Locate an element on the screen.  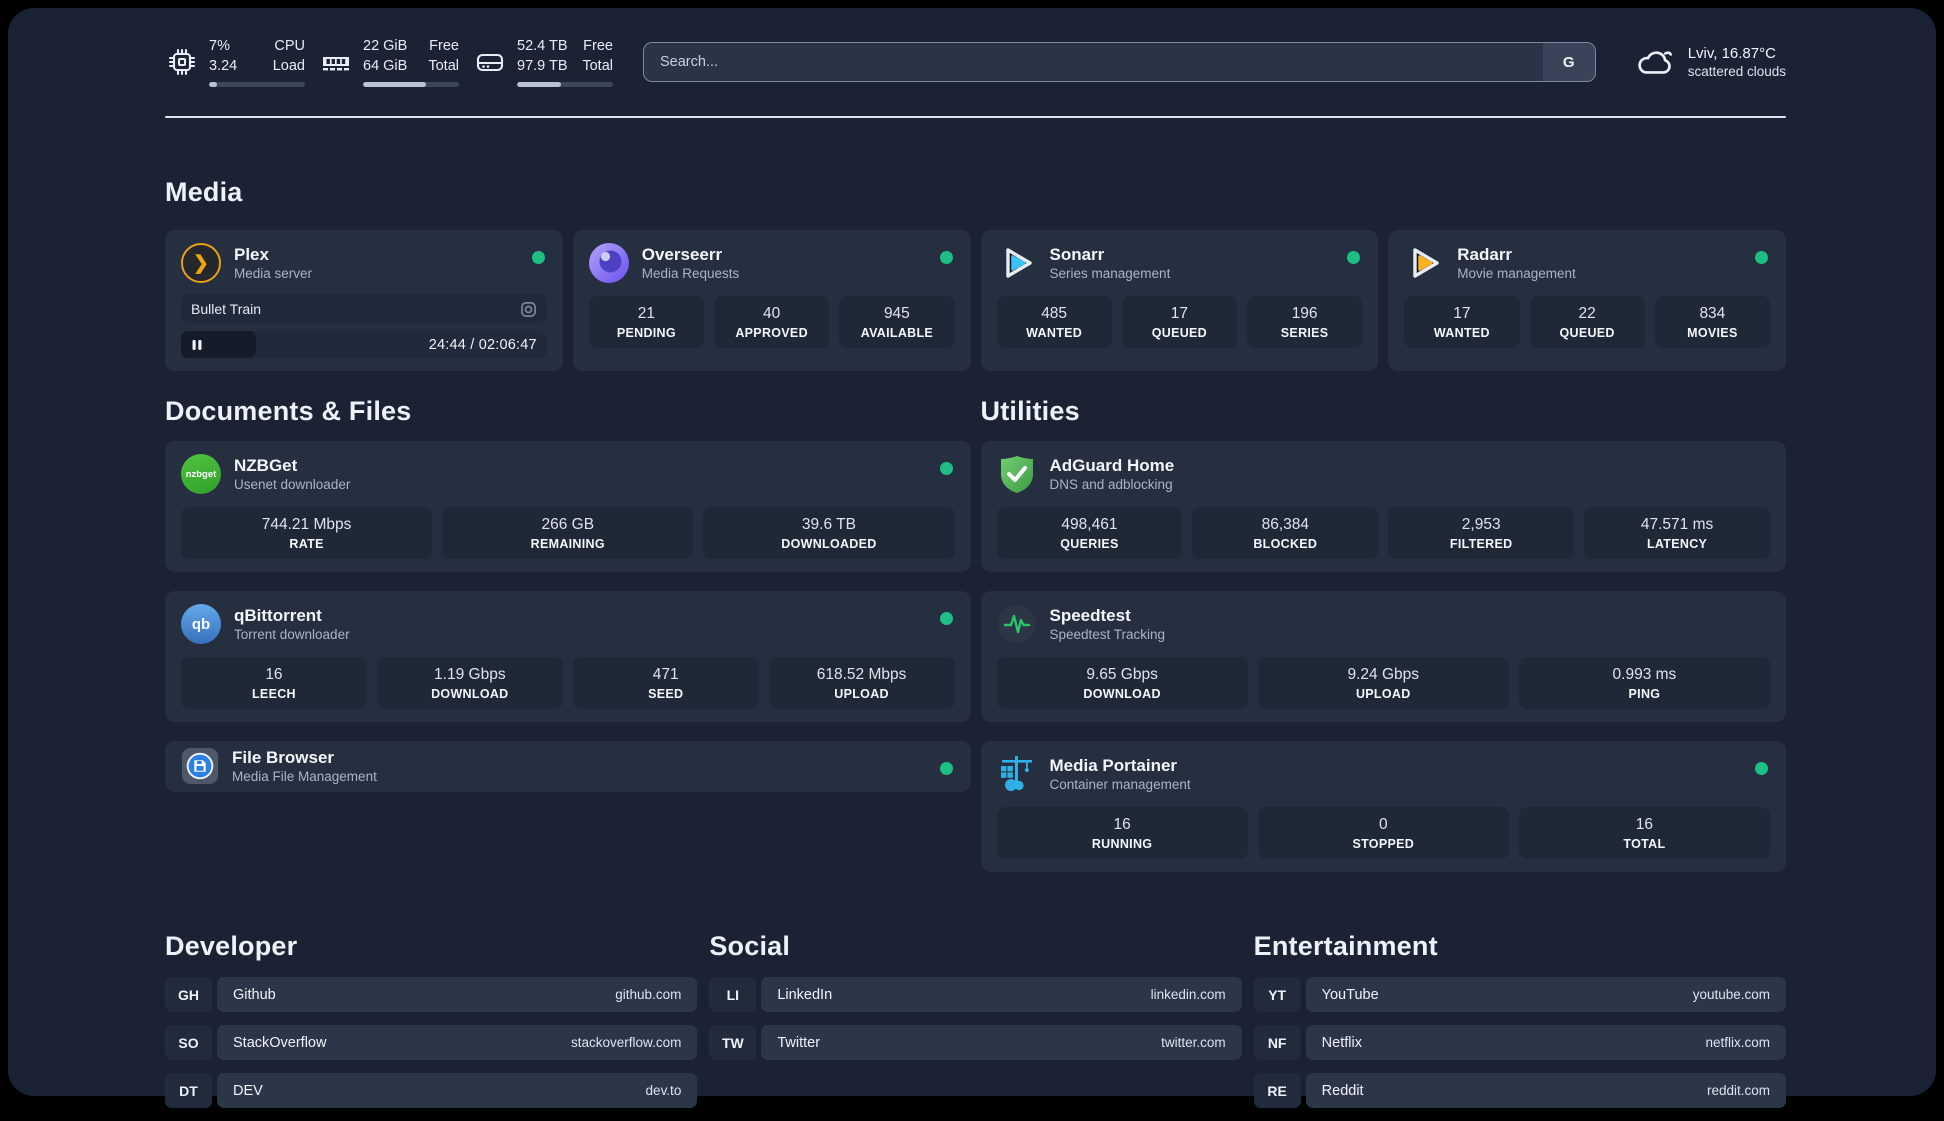
link-url: youtube.com is located at coordinates (1731, 994).